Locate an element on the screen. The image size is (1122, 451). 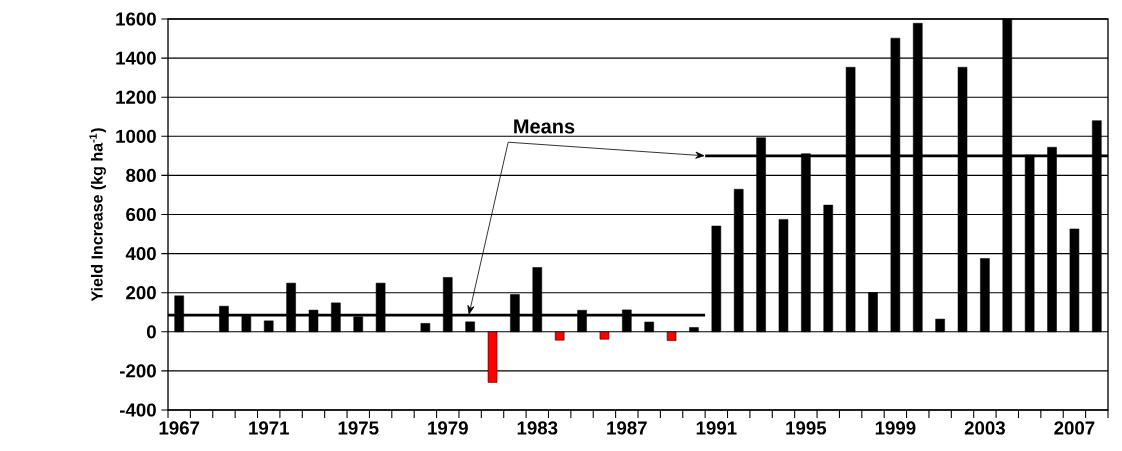
x-tick-label: 1995 is located at coordinates (806, 428).